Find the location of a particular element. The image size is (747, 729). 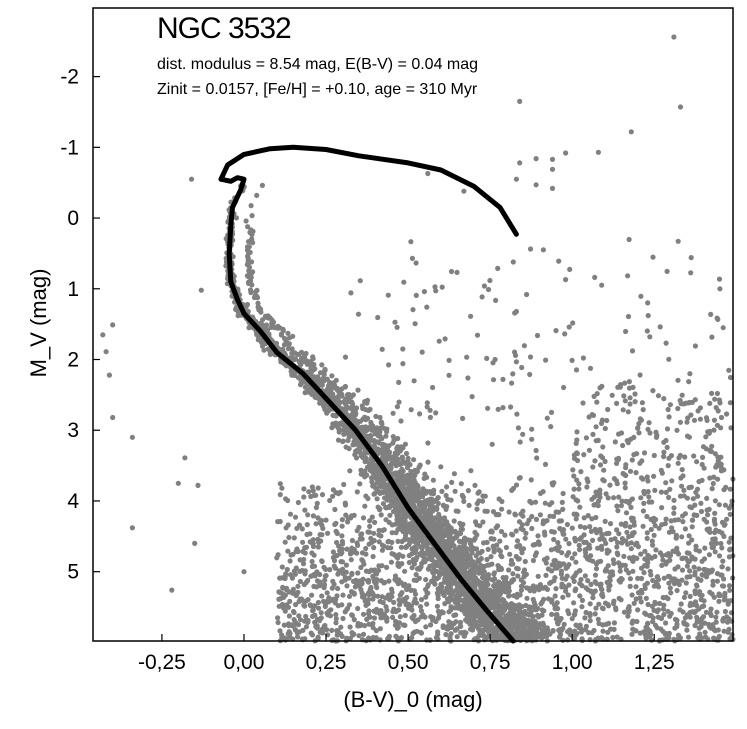

x-tick-label: 0,50 is located at coordinates (408, 662).